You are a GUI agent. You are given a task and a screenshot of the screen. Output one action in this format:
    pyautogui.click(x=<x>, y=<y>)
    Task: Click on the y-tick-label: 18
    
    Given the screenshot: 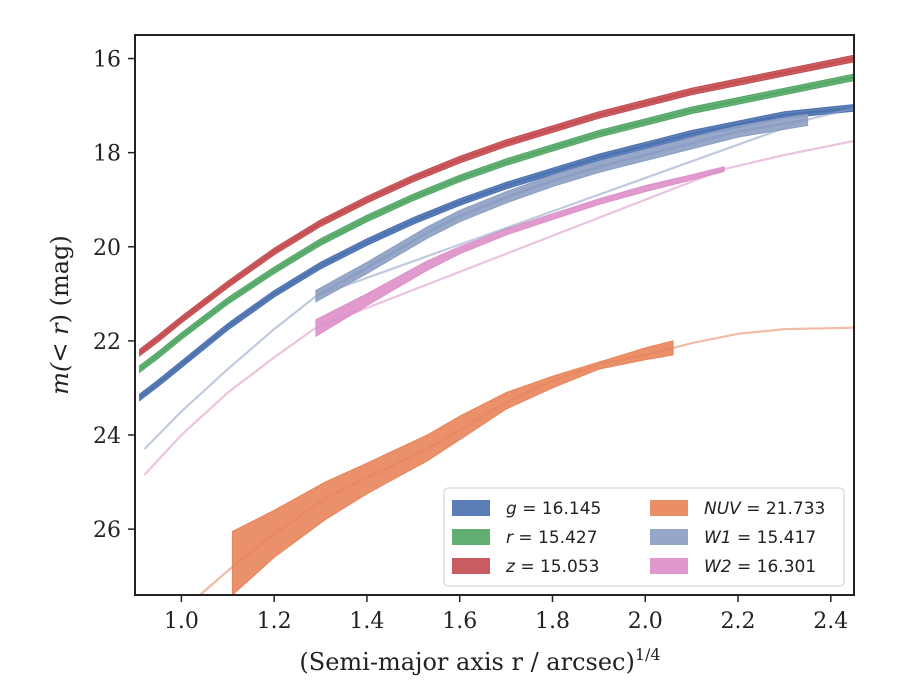 What is the action you would take?
    pyautogui.click(x=107, y=154)
    